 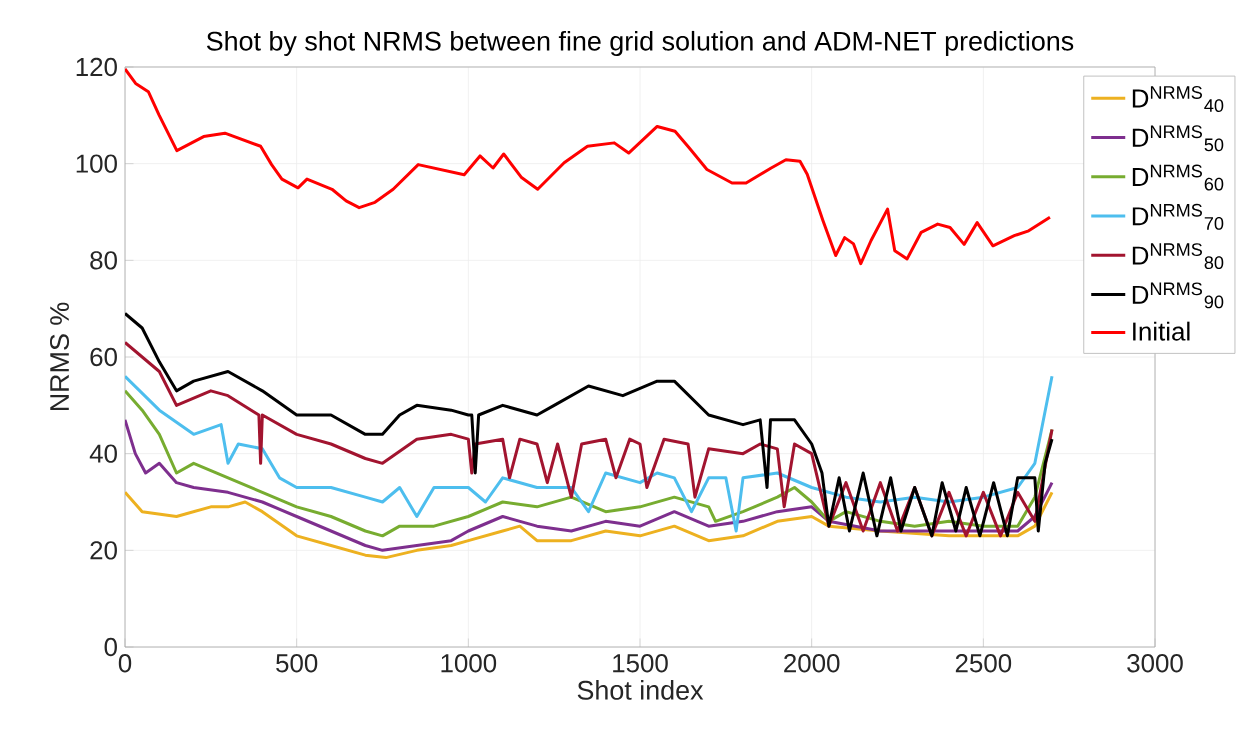 I want to click on line-series, so click(x=589, y=525).